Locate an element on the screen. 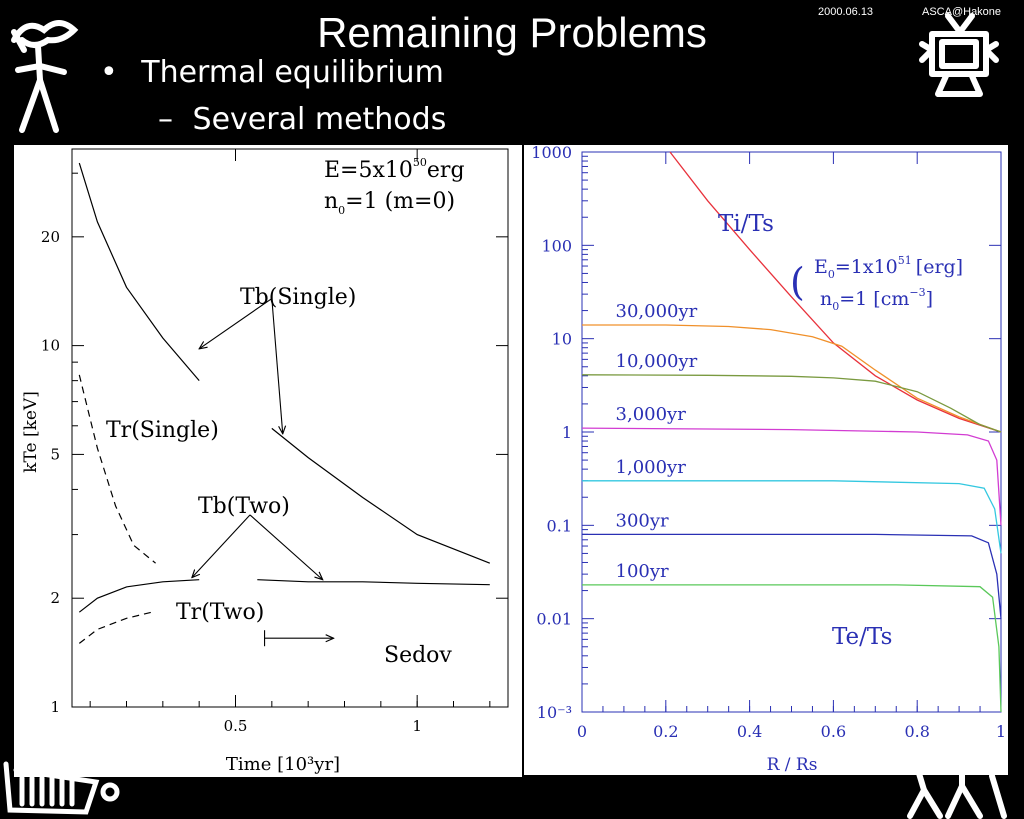 The image size is (1024, 819). density-annotation: n0=1 [cm−3] is located at coordinates (876, 299).